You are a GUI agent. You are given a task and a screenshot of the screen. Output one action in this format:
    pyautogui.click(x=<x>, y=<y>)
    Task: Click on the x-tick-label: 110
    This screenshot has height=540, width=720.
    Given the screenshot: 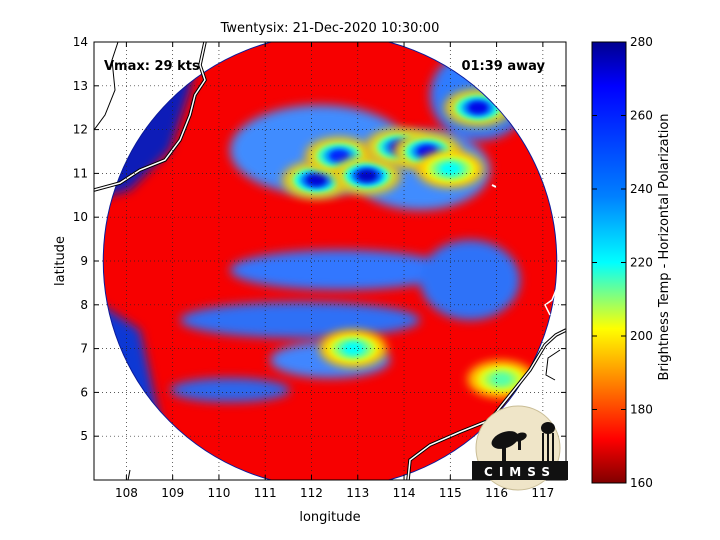 What is the action you would take?
    pyautogui.click(x=218, y=493)
    